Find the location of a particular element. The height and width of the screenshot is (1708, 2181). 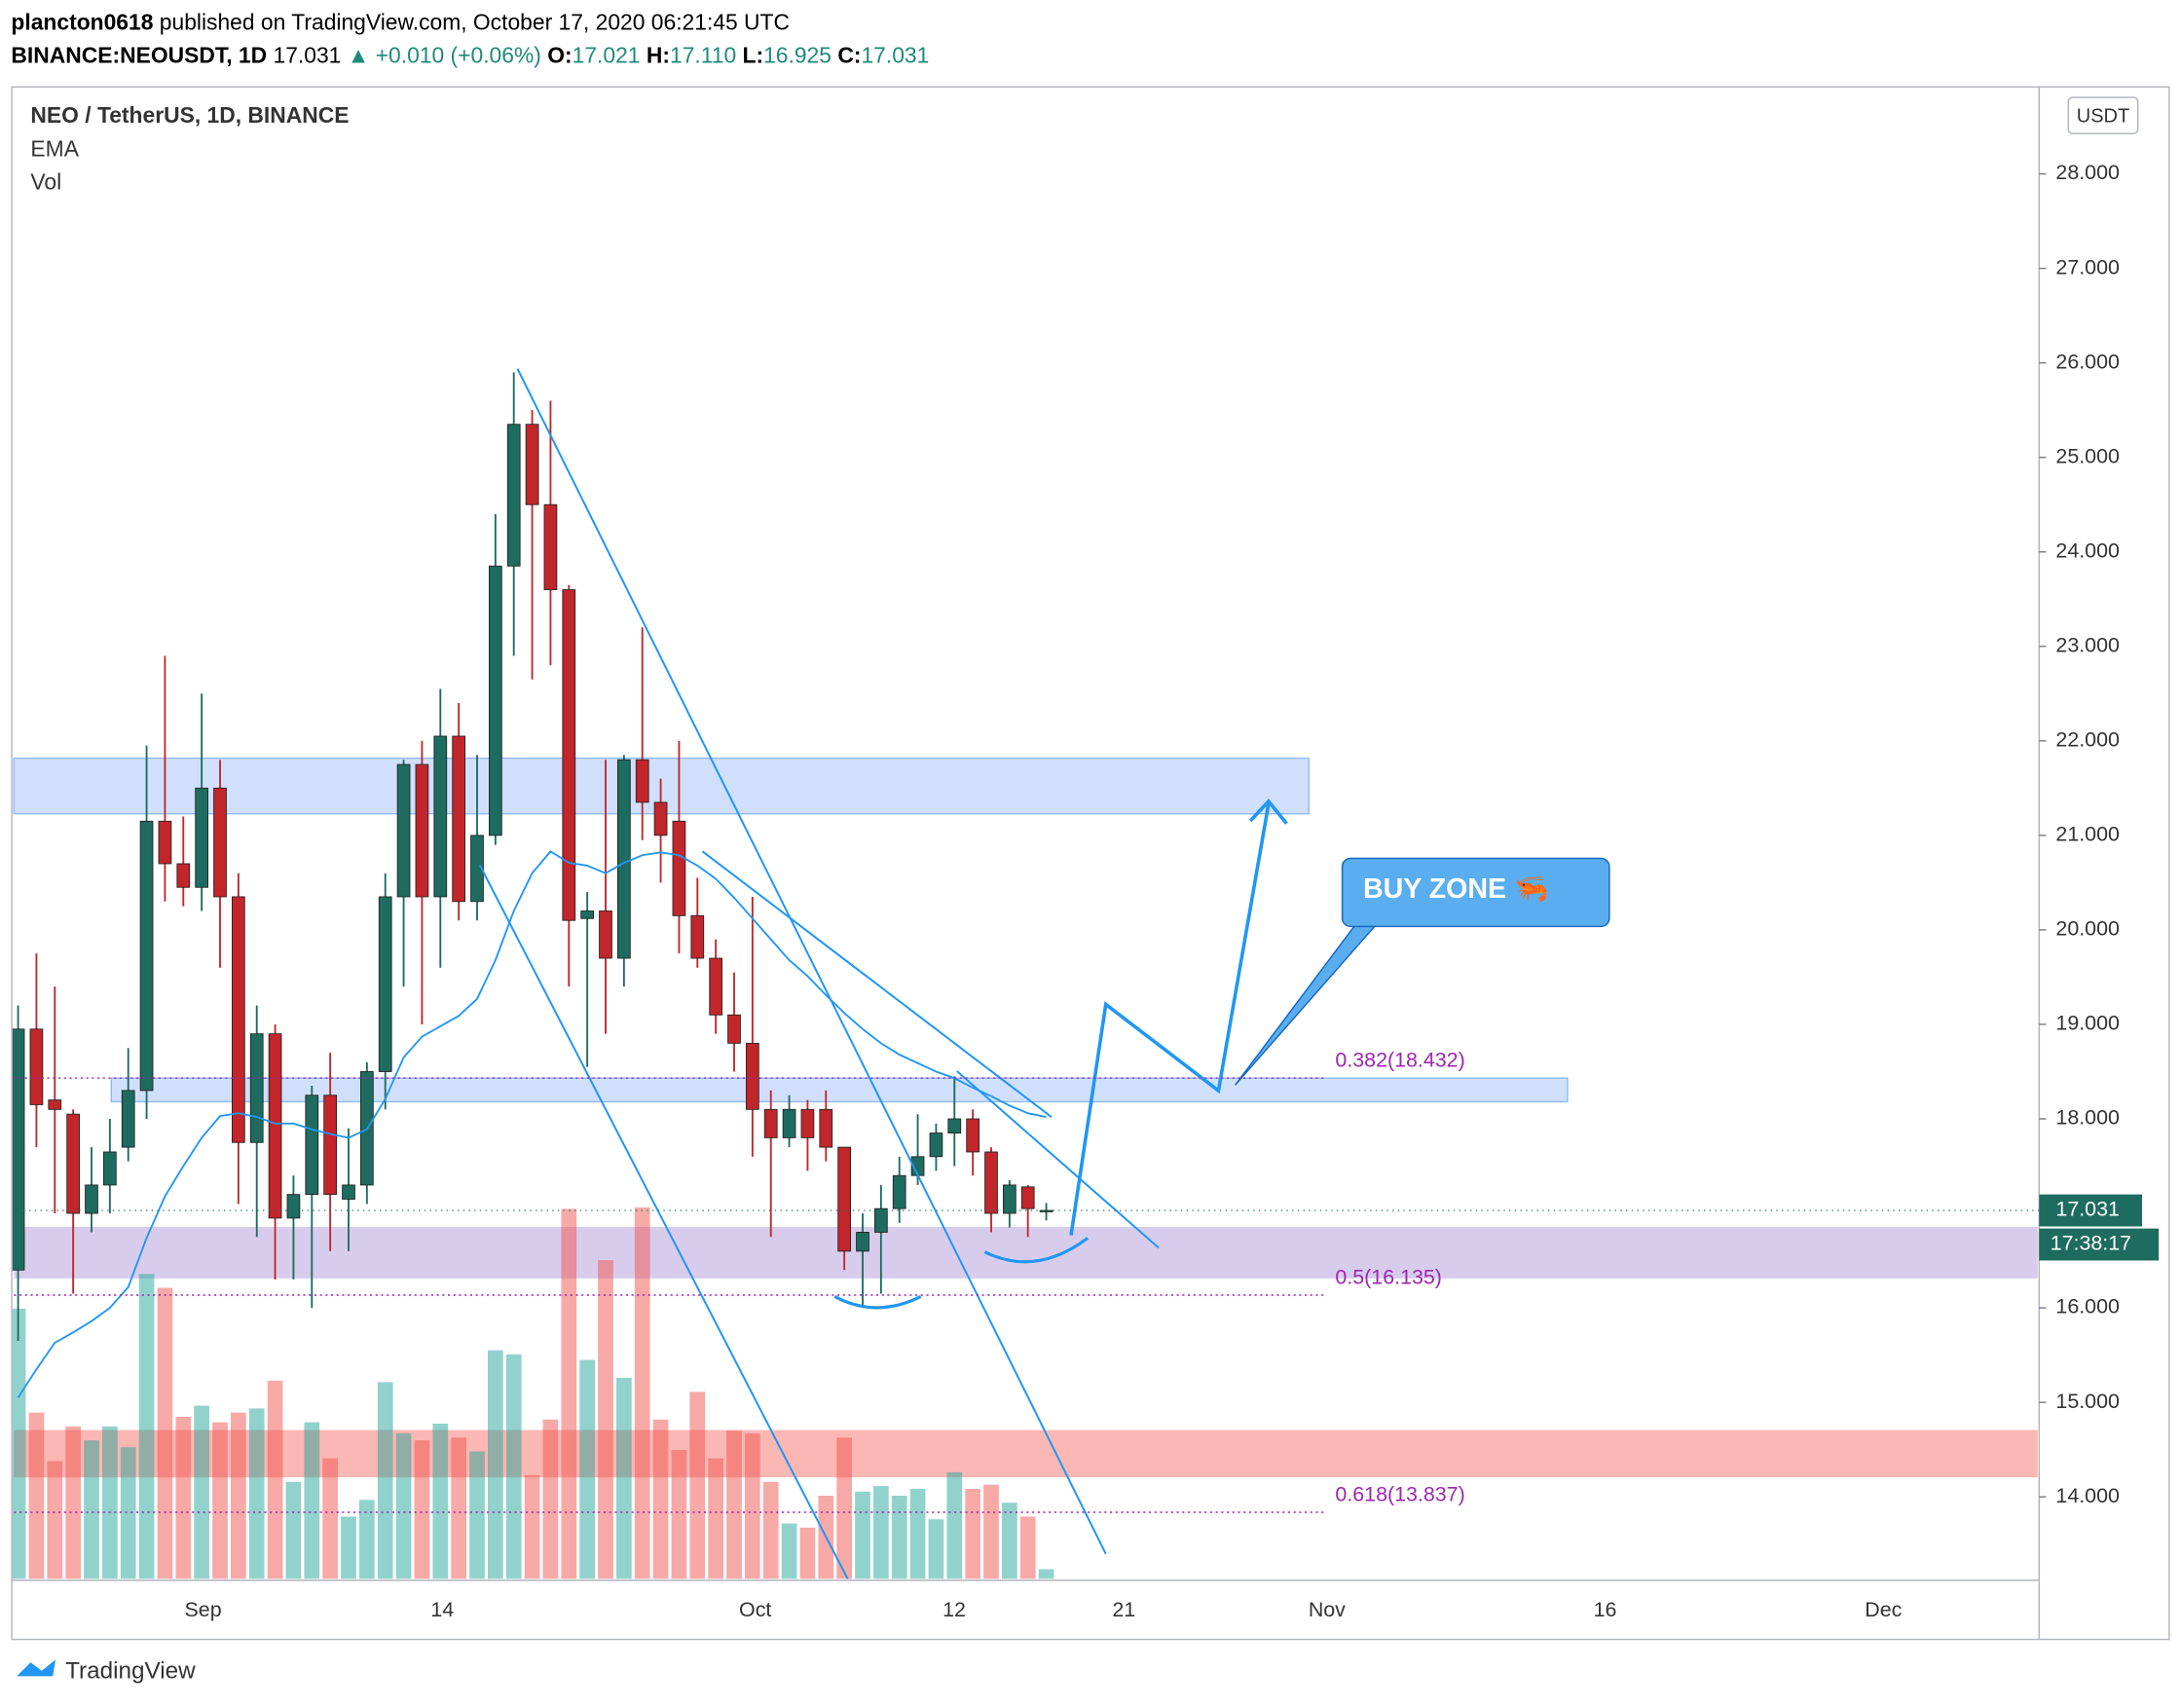

y-tick-label: 15.000 is located at coordinates (2087, 1401).